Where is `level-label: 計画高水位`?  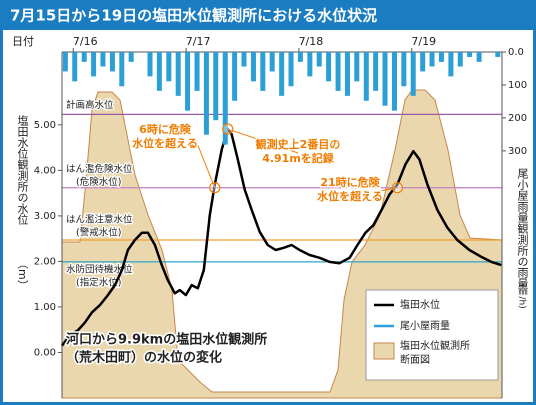 level-label: 計画高水位 is located at coordinates (90, 105).